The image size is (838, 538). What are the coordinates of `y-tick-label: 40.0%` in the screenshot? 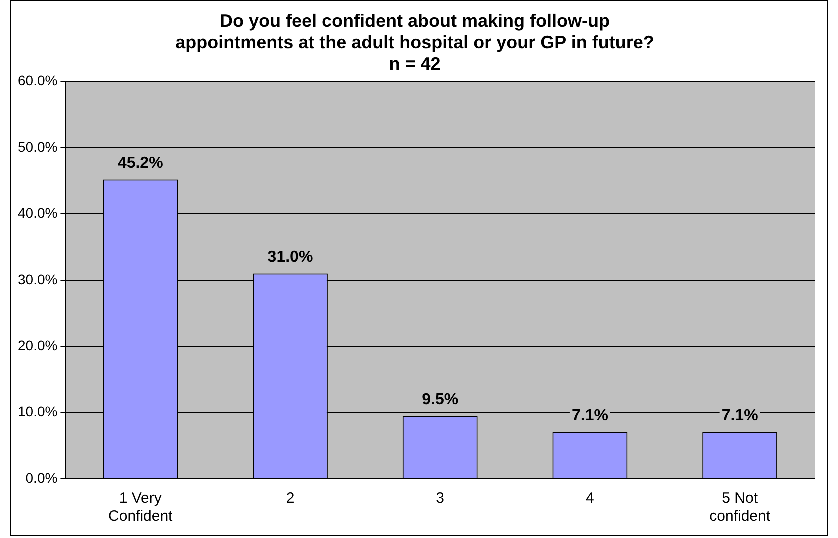 It's located at (38, 213).